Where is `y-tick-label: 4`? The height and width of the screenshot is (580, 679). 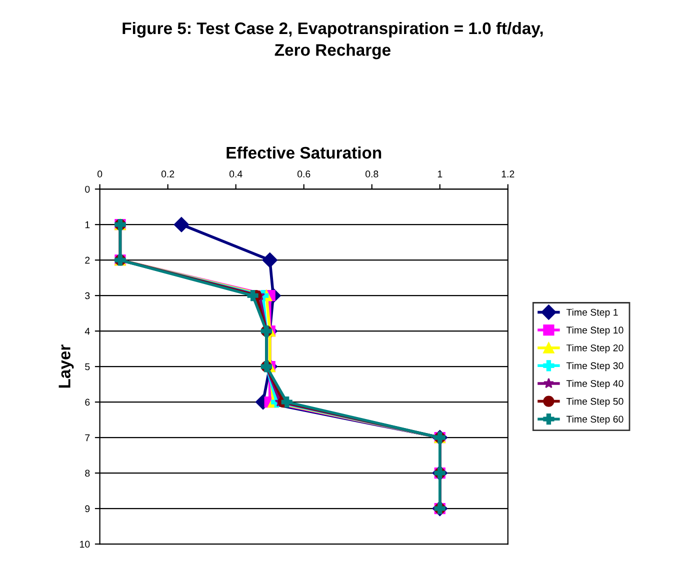 y-tick-label: 4 is located at coordinates (87, 331).